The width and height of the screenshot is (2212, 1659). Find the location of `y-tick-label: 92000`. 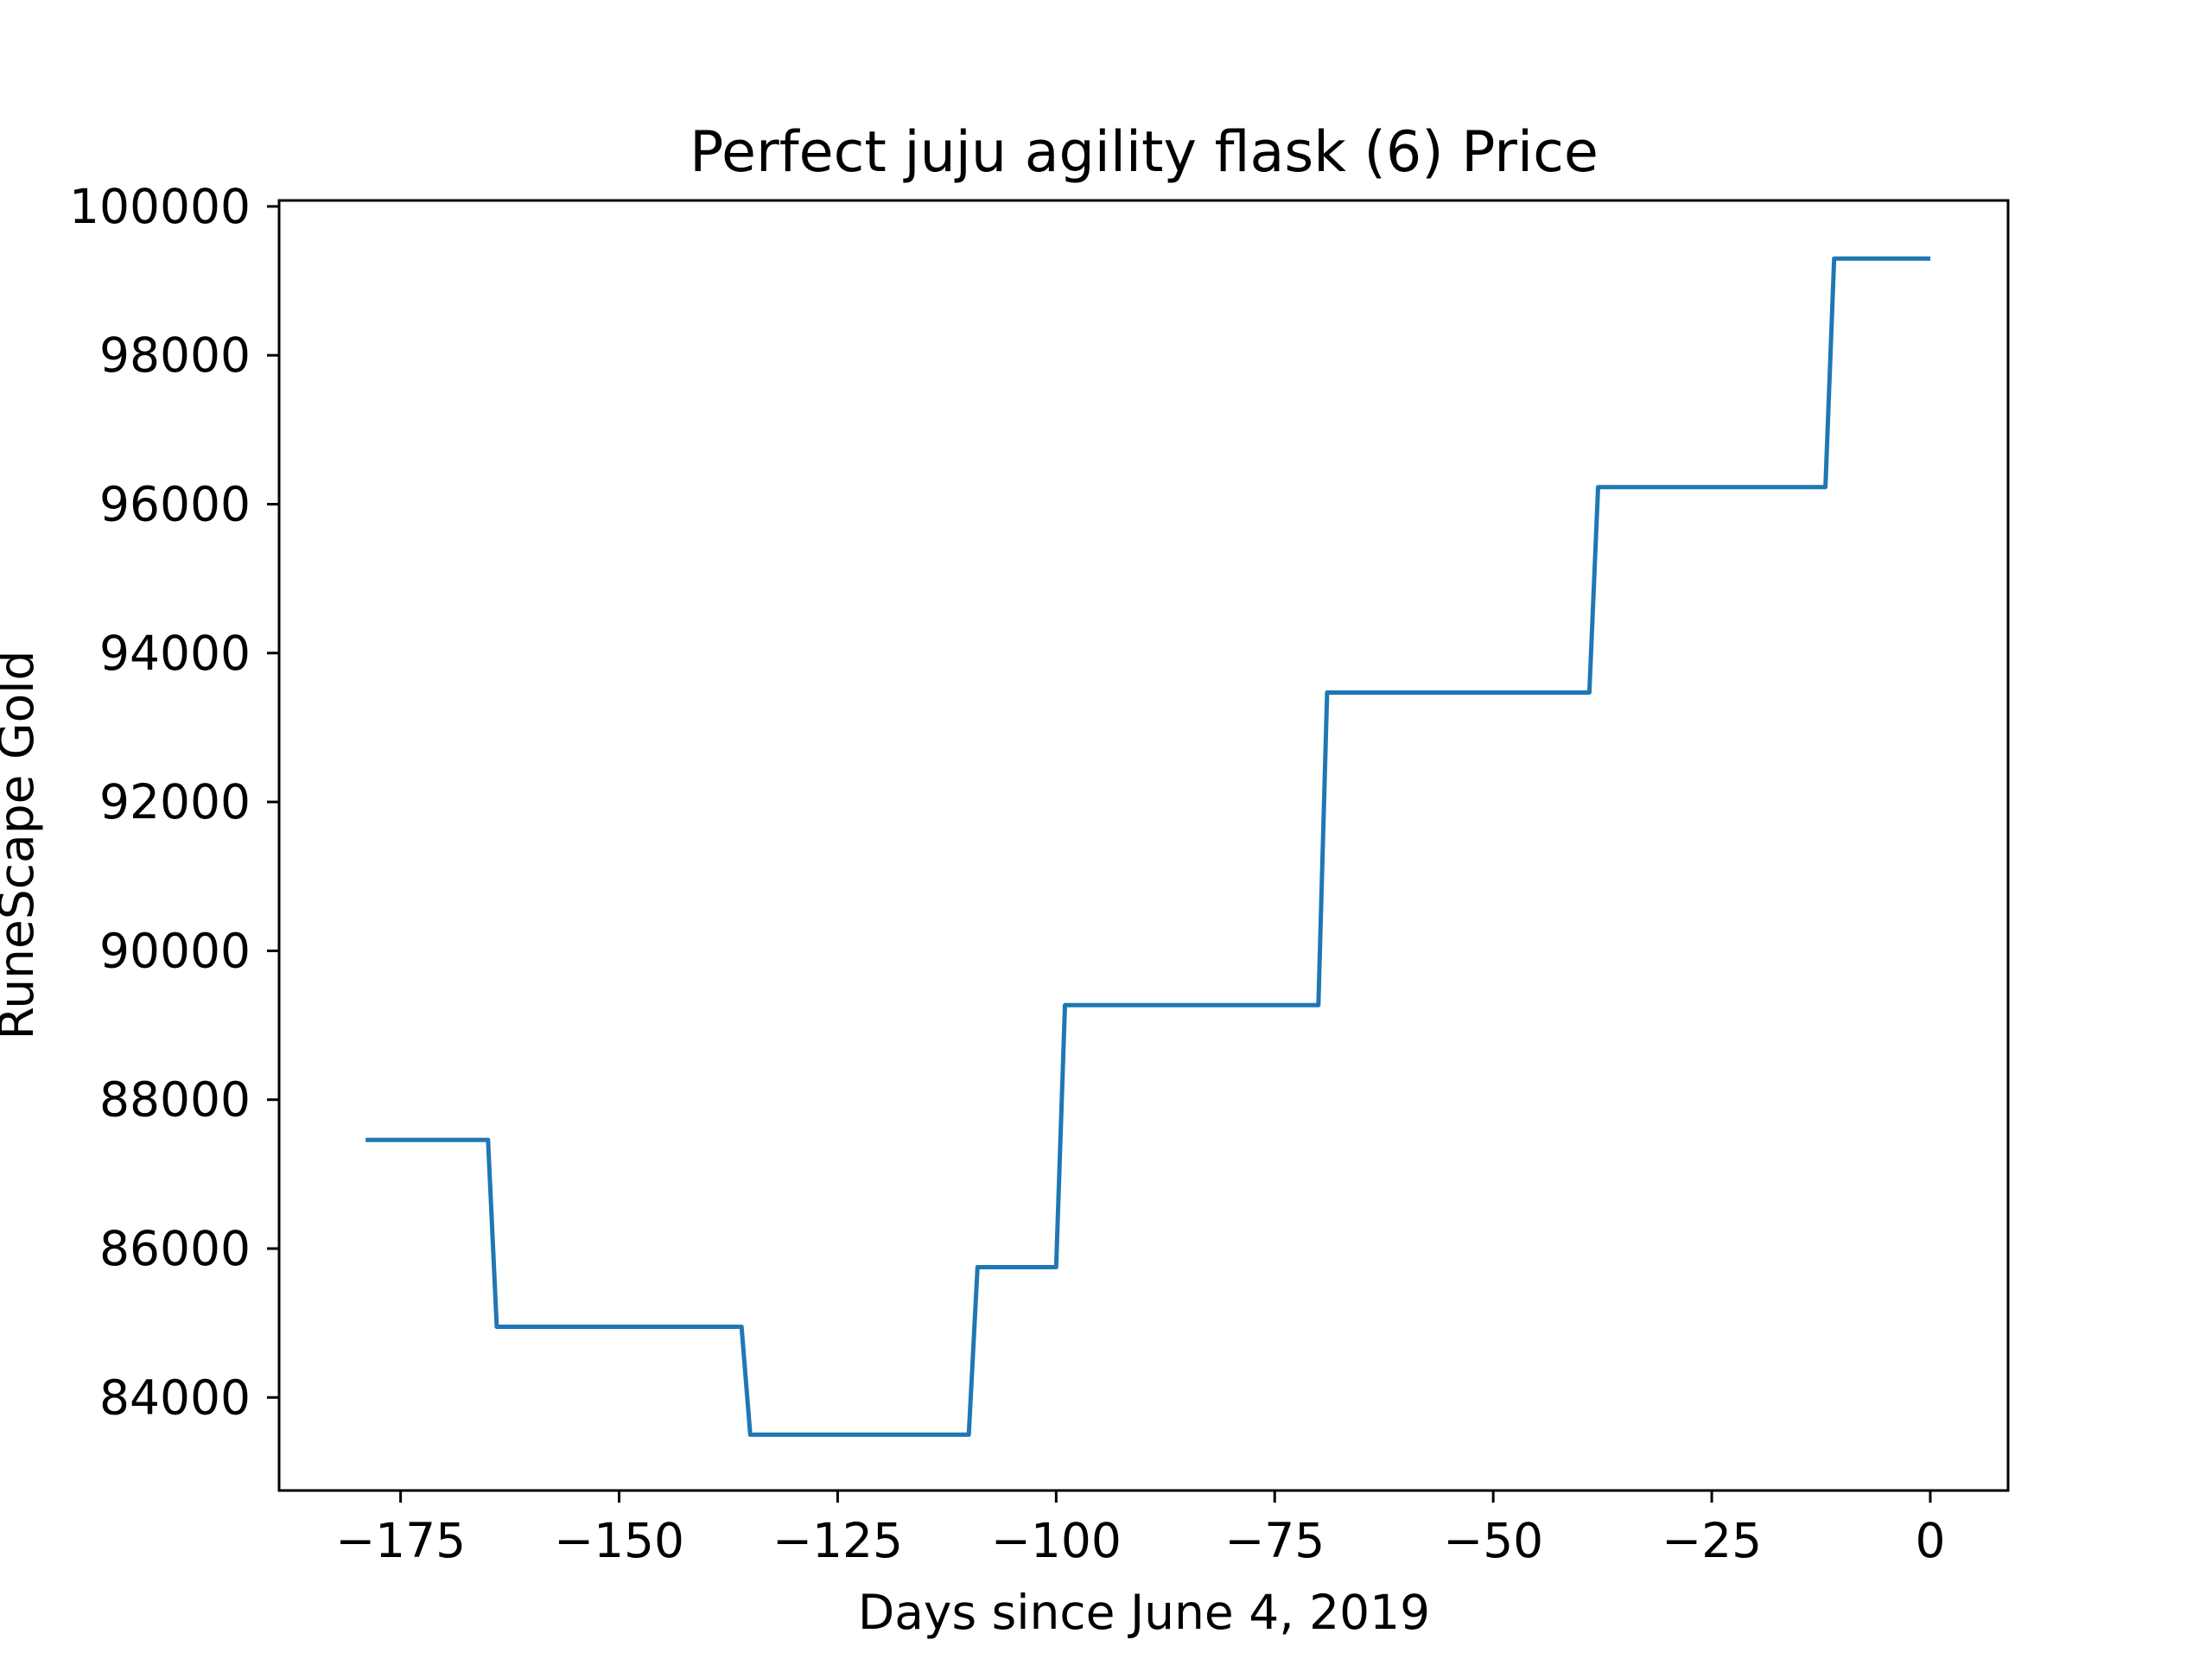

y-tick-label: 92000 is located at coordinates (175, 802).